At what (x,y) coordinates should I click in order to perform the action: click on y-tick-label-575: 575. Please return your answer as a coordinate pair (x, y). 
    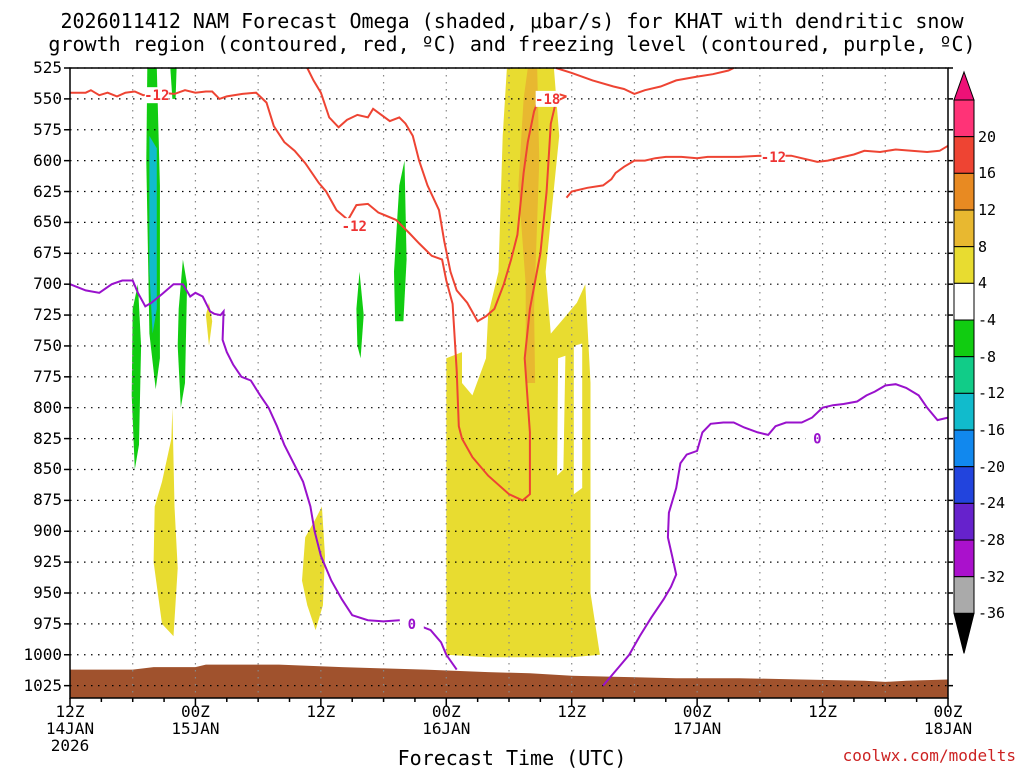
    Looking at the image, I should click on (47, 129).